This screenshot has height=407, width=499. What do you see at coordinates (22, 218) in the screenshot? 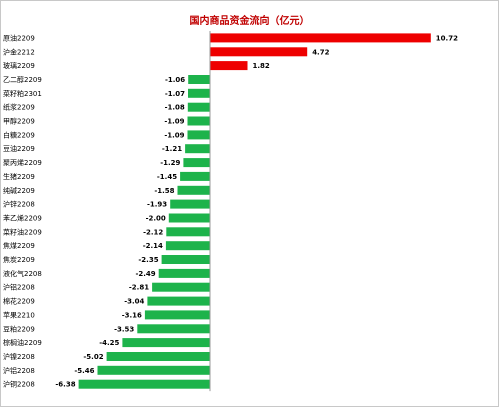
I see `category-label: 苯乙烯2209` at bounding box center [22, 218].